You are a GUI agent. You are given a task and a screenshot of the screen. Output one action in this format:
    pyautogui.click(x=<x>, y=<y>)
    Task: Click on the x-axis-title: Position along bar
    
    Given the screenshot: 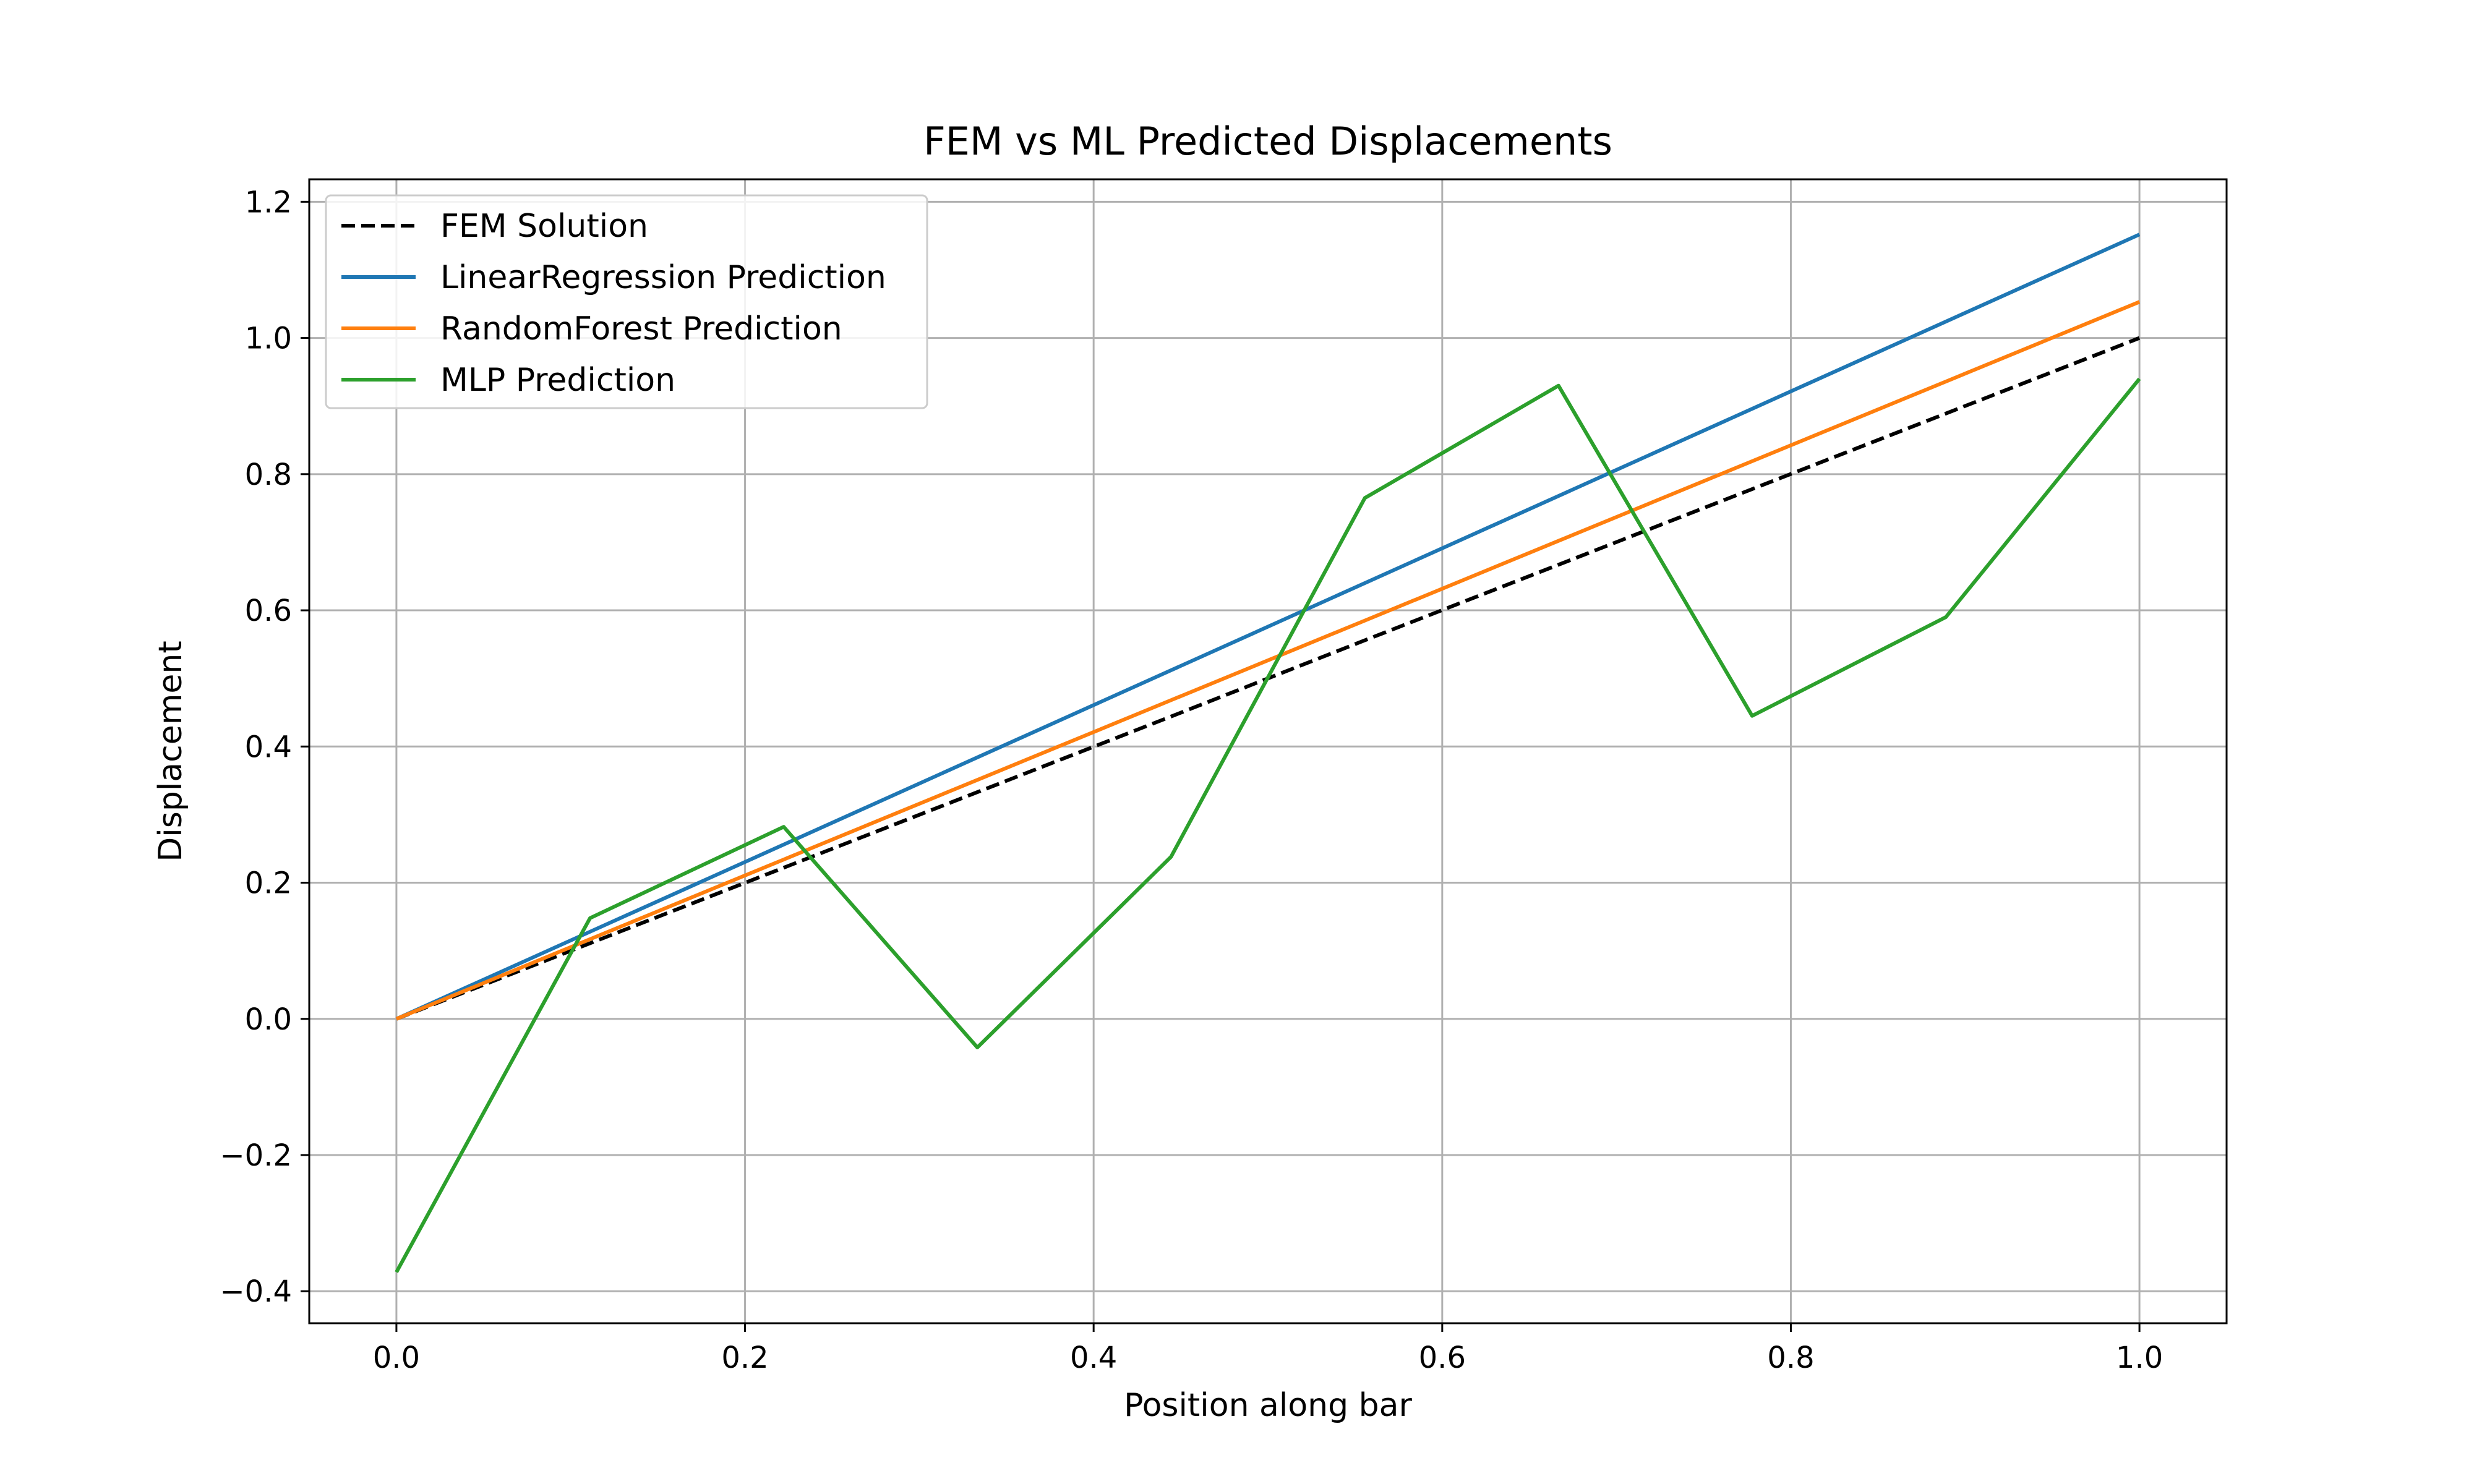 What is the action you would take?
    pyautogui.click(x=1268, y=1405)
    